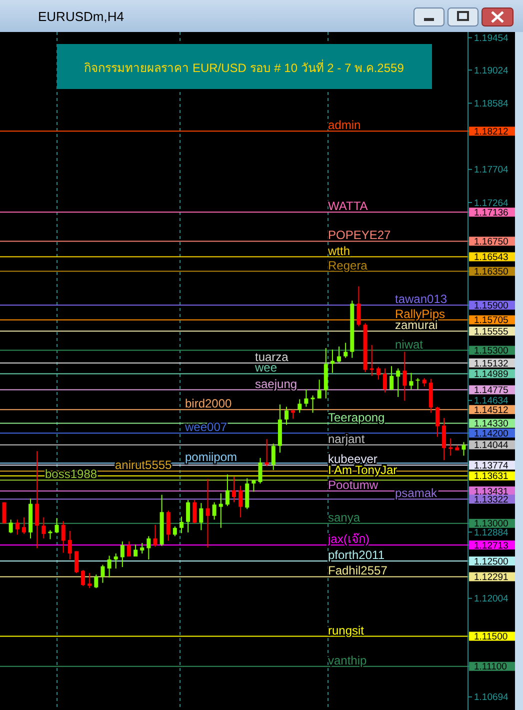  Describe the element at coordinates (491, 272) in the screenshot. I see `y-tick-label: 1.16350` at that location.